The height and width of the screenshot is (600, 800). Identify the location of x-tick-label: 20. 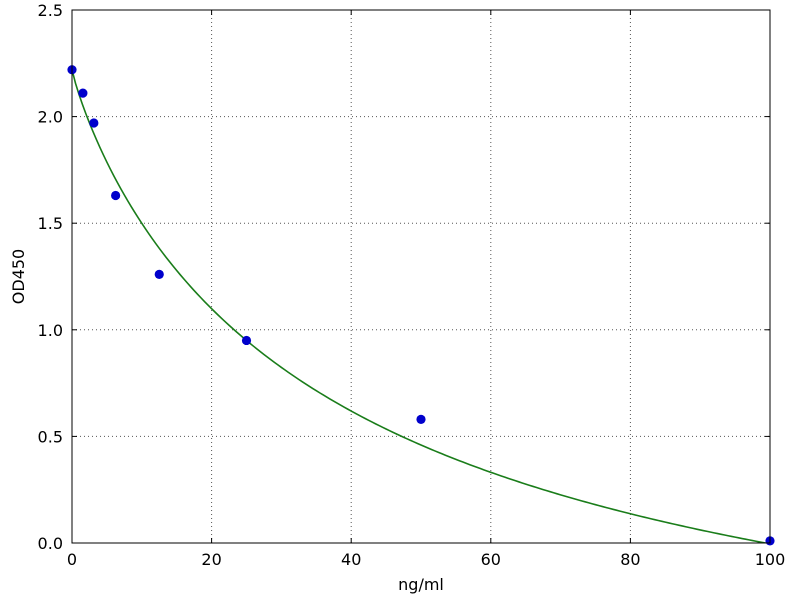
(211, 559).